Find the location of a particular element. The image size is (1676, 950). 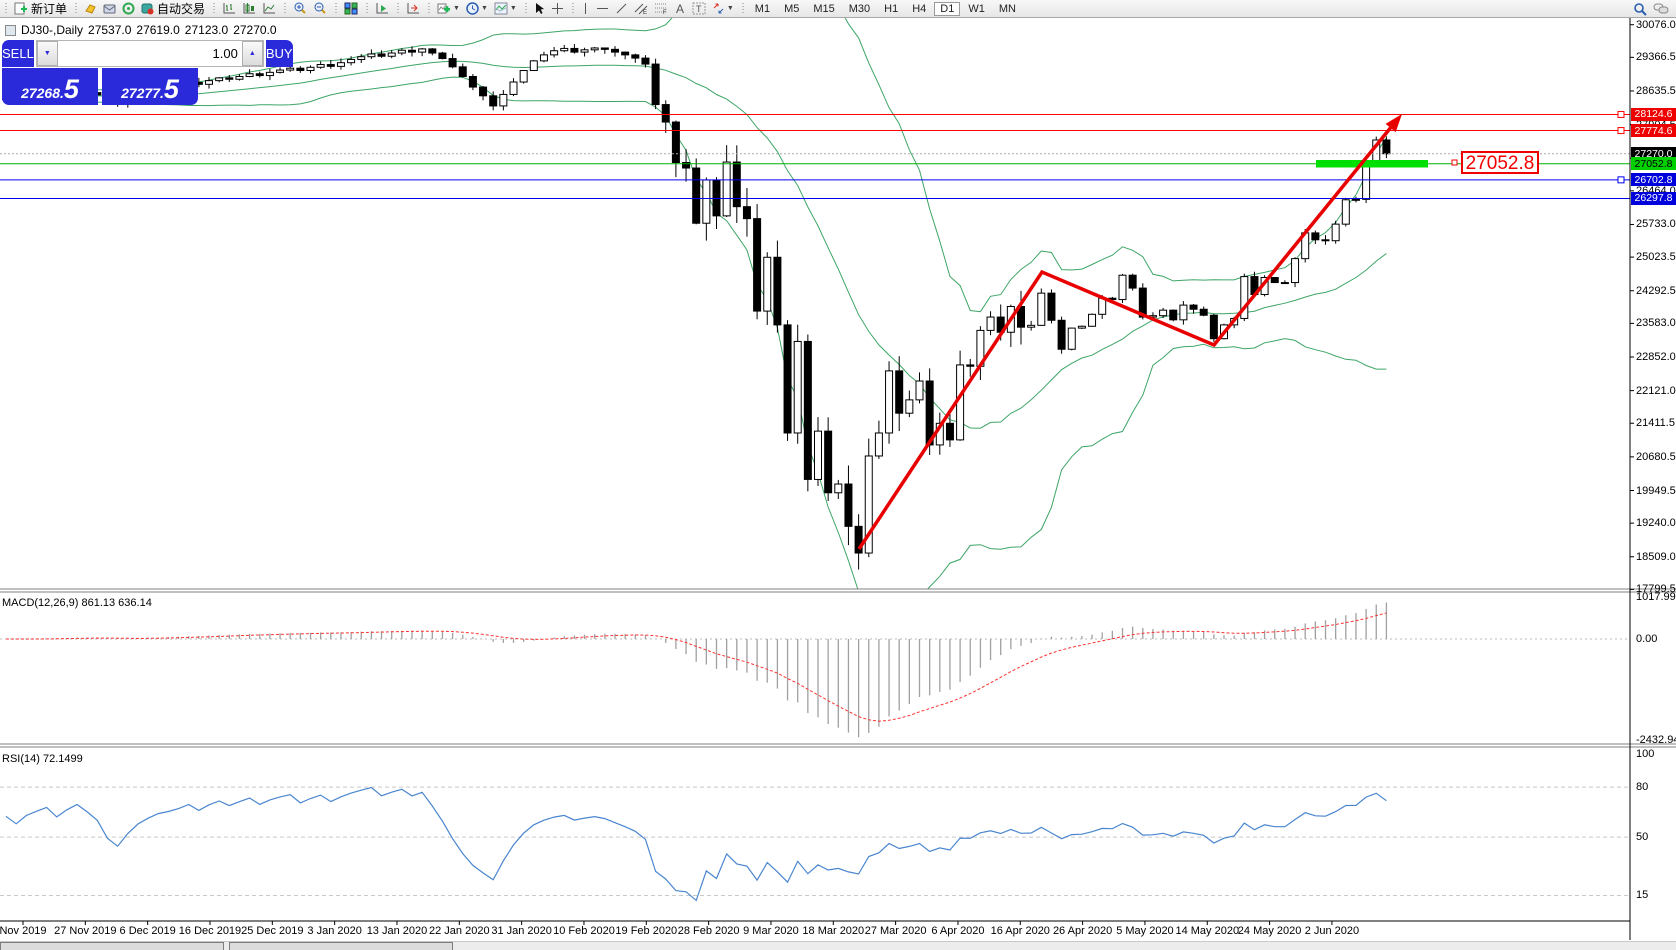

date-axis-label: 18 Mar 2020 is located at coordinates (833, 931).